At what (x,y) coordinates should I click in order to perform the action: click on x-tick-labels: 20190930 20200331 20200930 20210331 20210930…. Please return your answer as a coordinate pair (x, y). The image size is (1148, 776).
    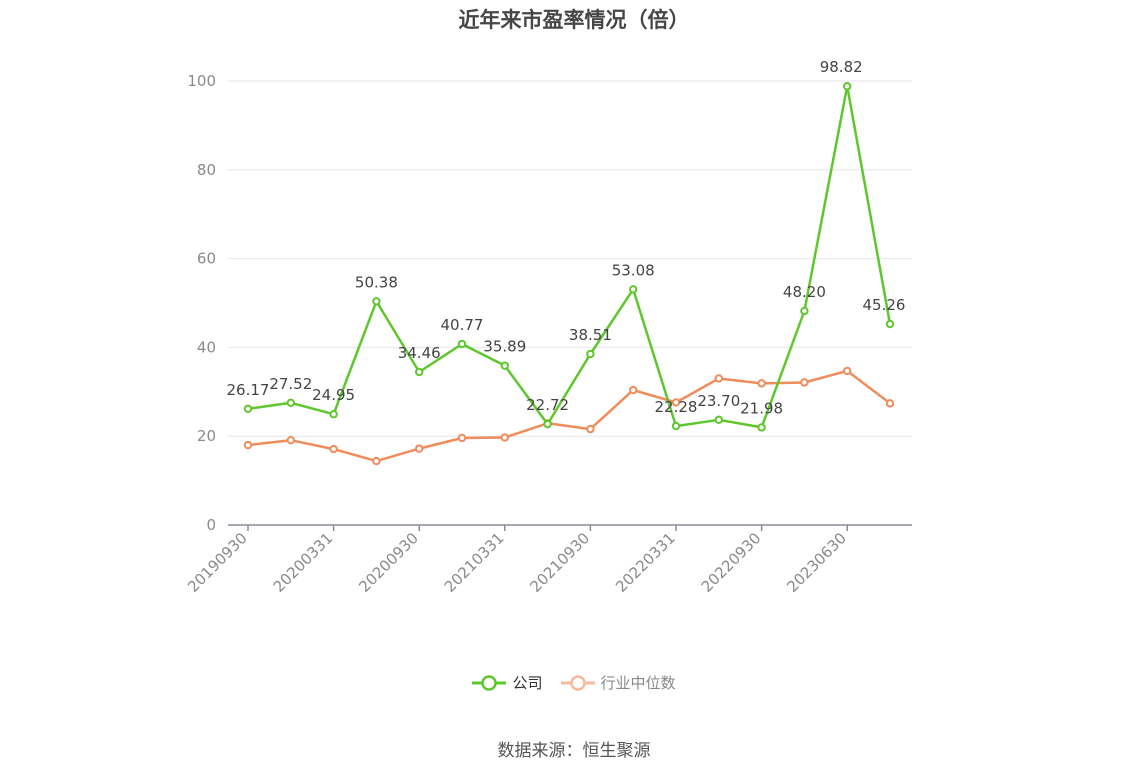
    Looking at the image, I should click on (517, 562).